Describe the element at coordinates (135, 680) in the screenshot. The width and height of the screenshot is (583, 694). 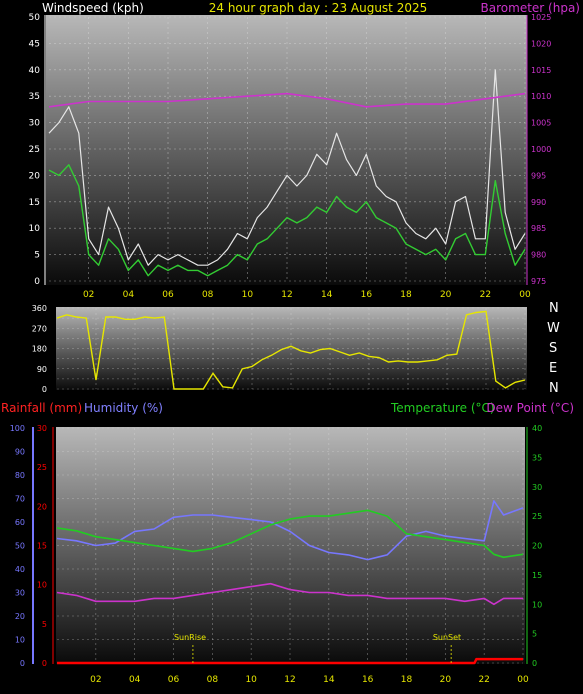
I see `clim-x-tick-label: 04` at that location.